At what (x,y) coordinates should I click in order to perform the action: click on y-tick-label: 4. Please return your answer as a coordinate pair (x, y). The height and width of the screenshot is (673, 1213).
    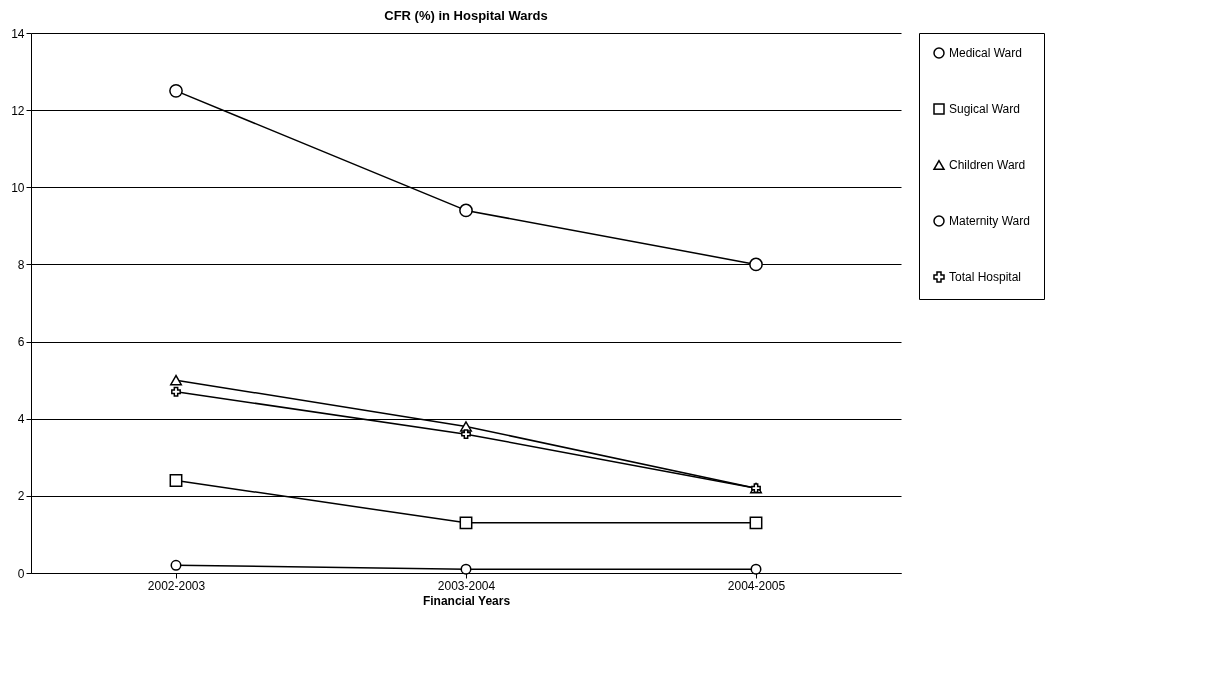
    Looking at the image, I should click on (21, 419).